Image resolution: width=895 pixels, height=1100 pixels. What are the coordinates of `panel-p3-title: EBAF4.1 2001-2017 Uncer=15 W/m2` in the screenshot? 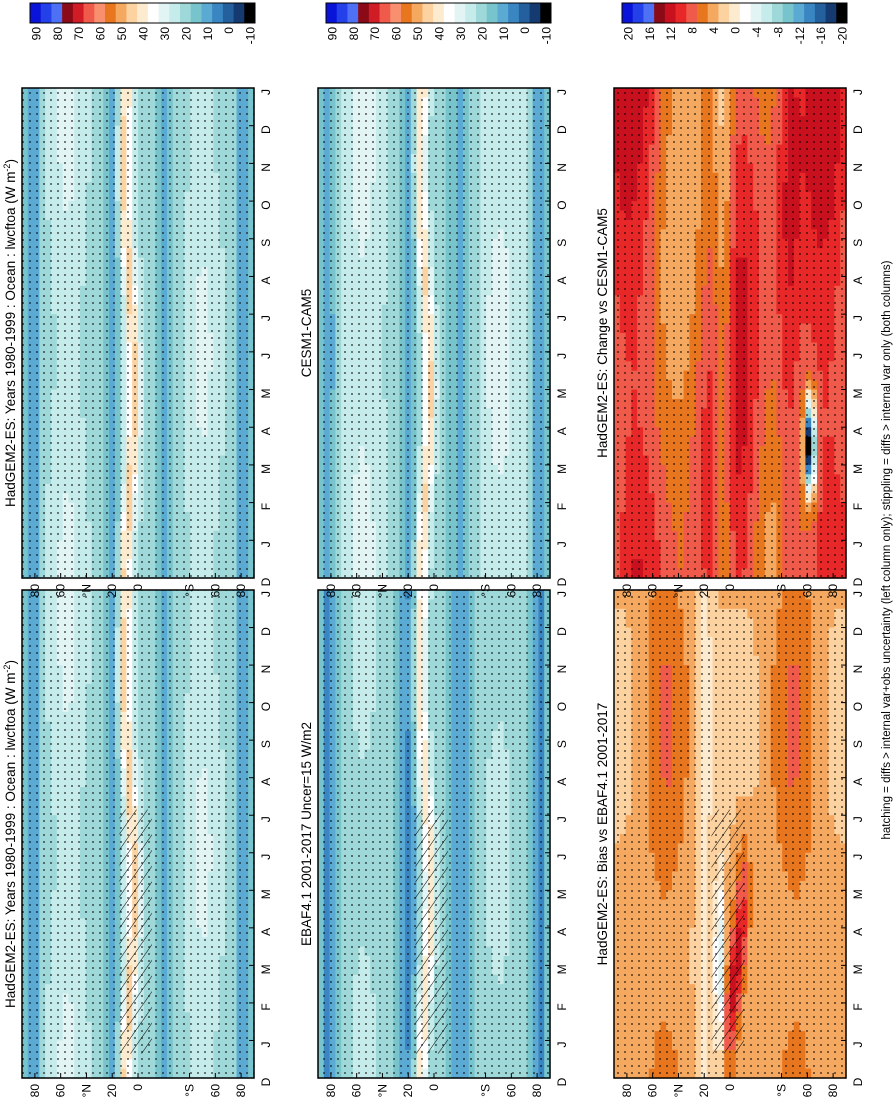 It's located at (306, 834).